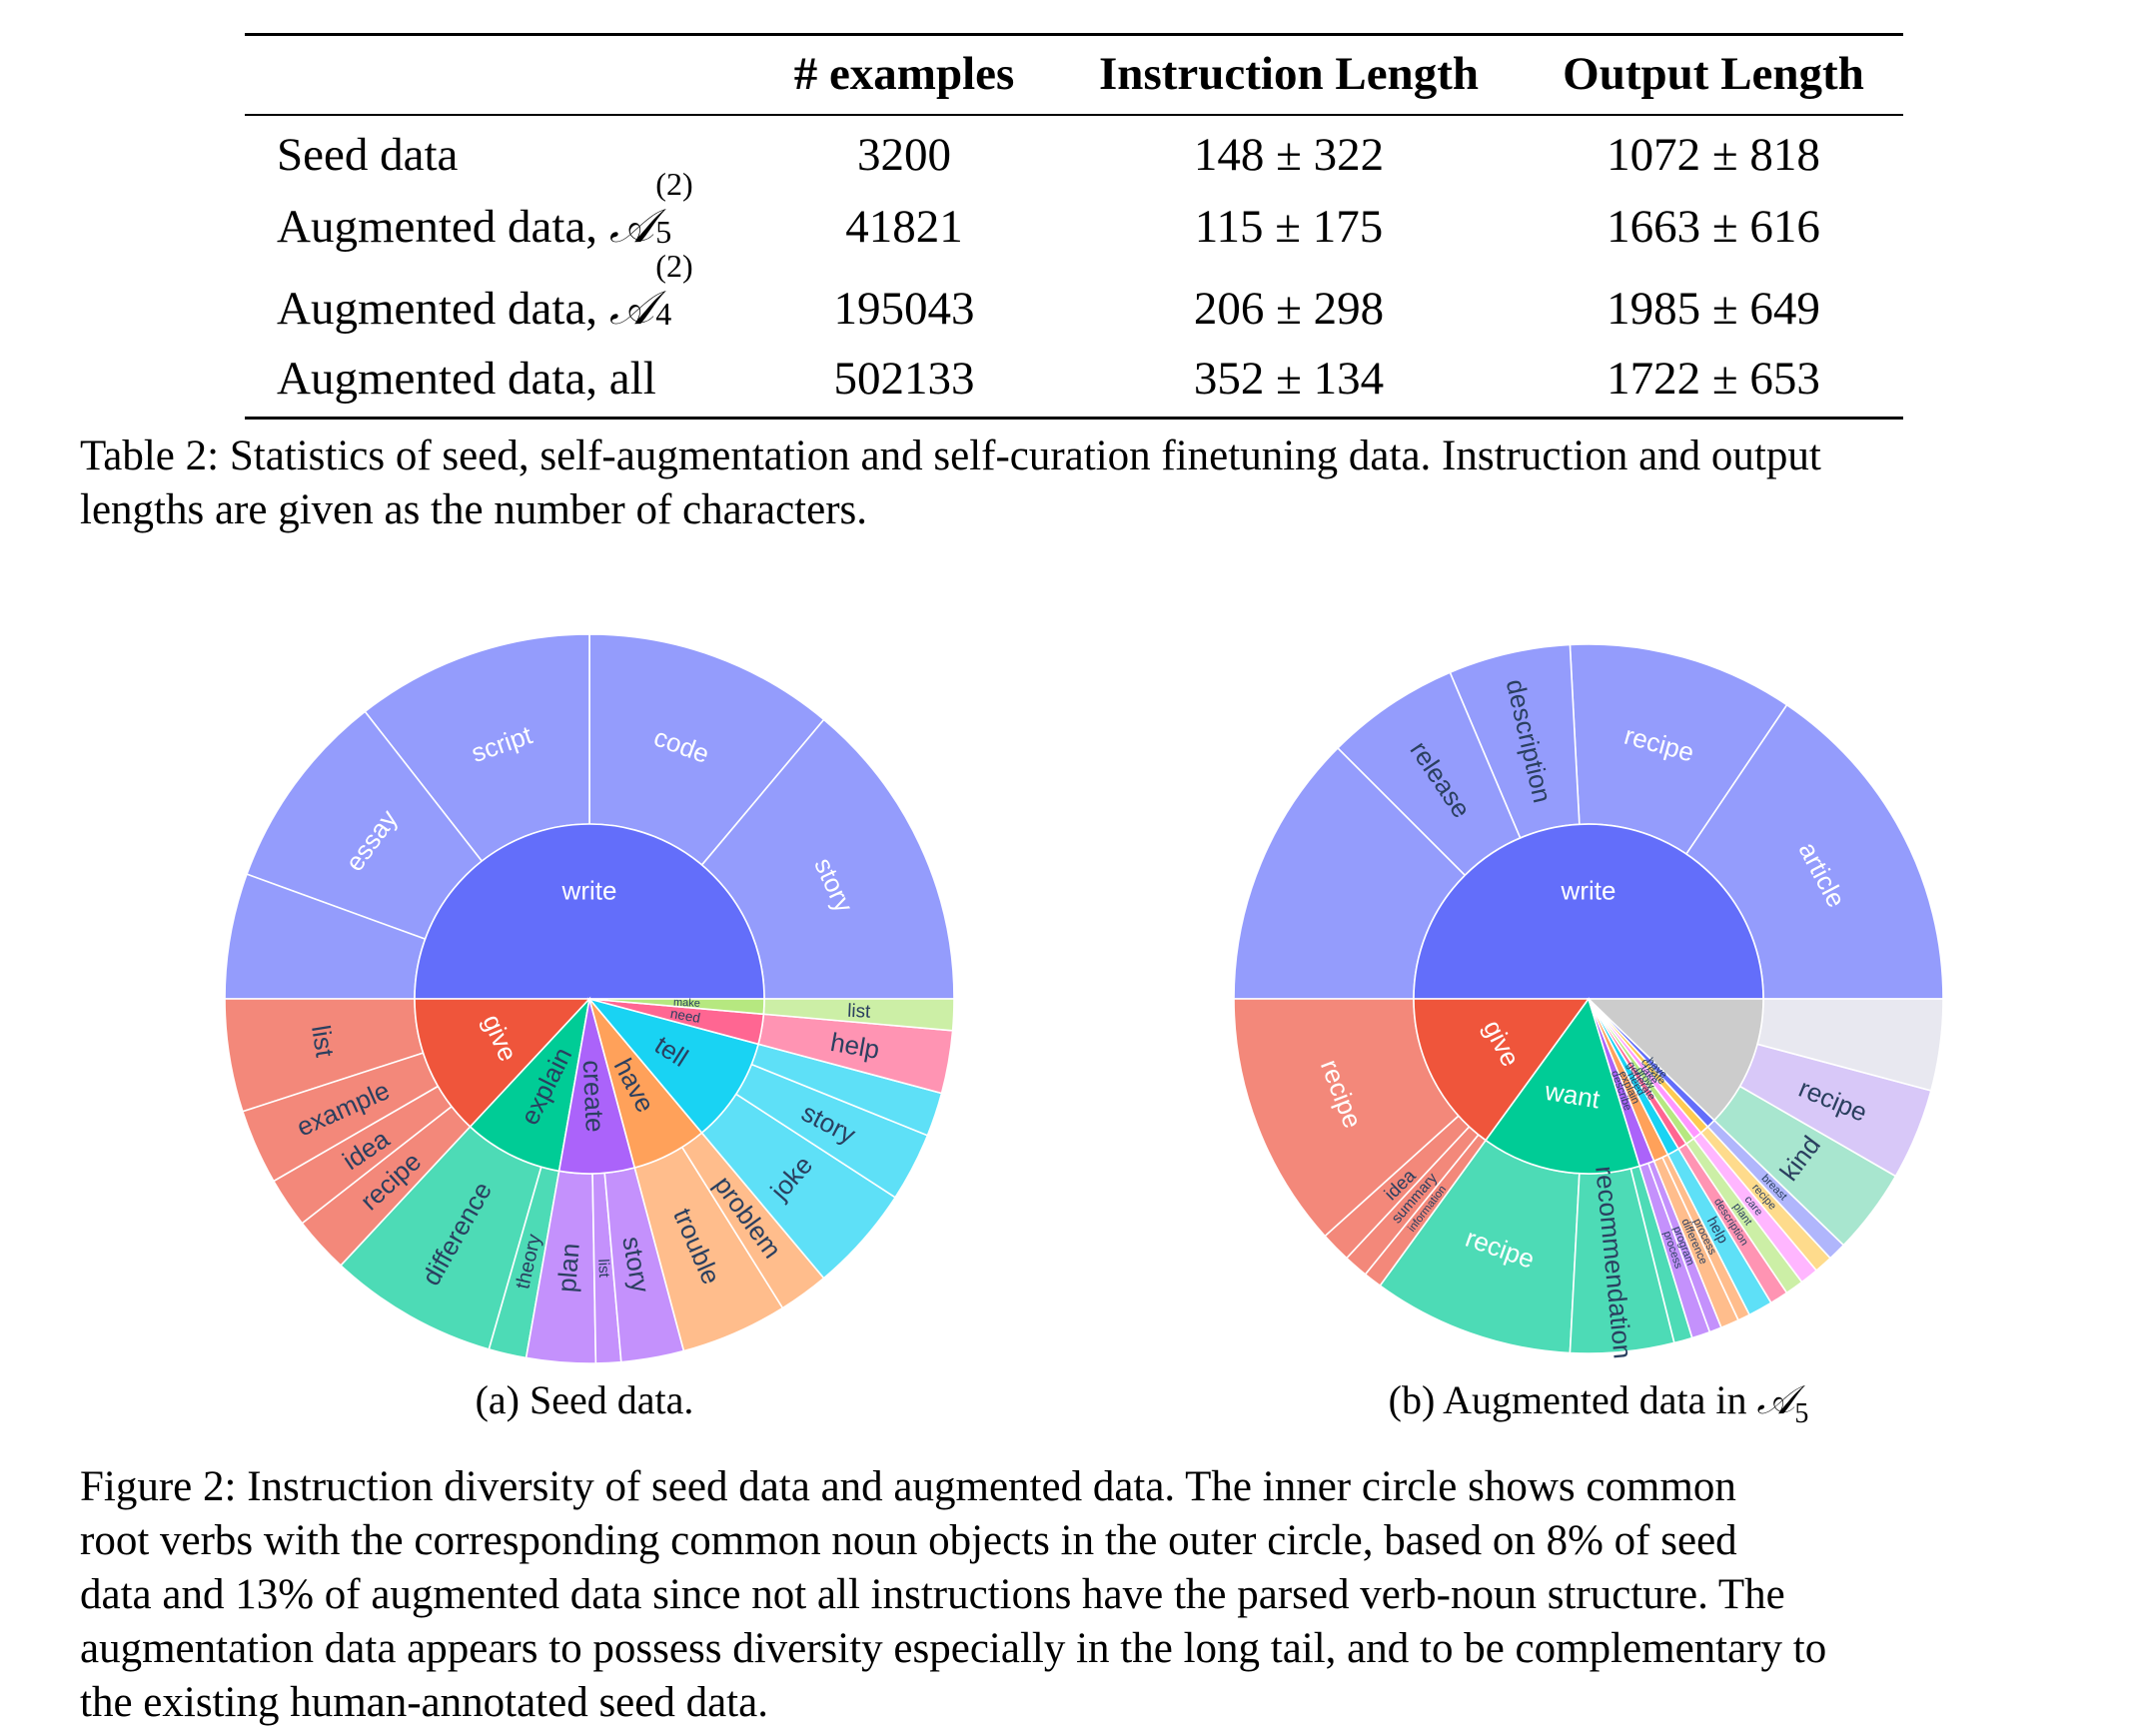 This screenshot has height=1736, width=2144. Describe the element at coordinates (1074, 418) in the screenshot. I see `table-bottom-rule` at that location.